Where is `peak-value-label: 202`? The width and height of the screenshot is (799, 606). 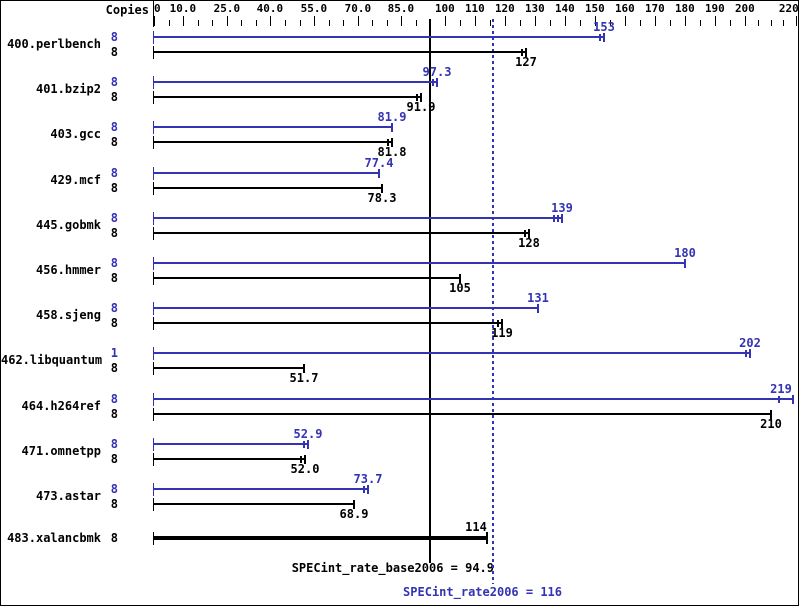
peak-value-label: 202 is located at coordinates (750, 343).